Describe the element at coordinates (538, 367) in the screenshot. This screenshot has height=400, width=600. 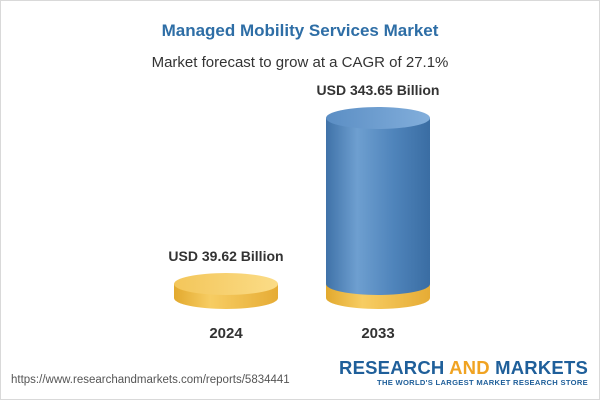
I see `brand-word-markets: MARKETS` at that location.